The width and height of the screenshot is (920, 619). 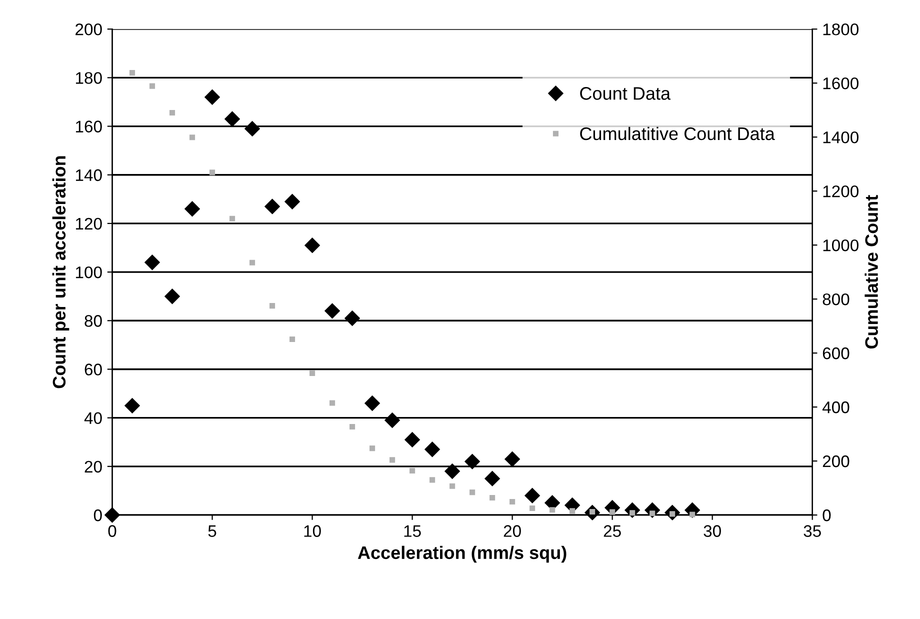 What do you see at coordinates (462, 554) in the screenshot?
I see `x-axis-title: Acceleration (mm/s squ)` at bounding box center [462, 554].